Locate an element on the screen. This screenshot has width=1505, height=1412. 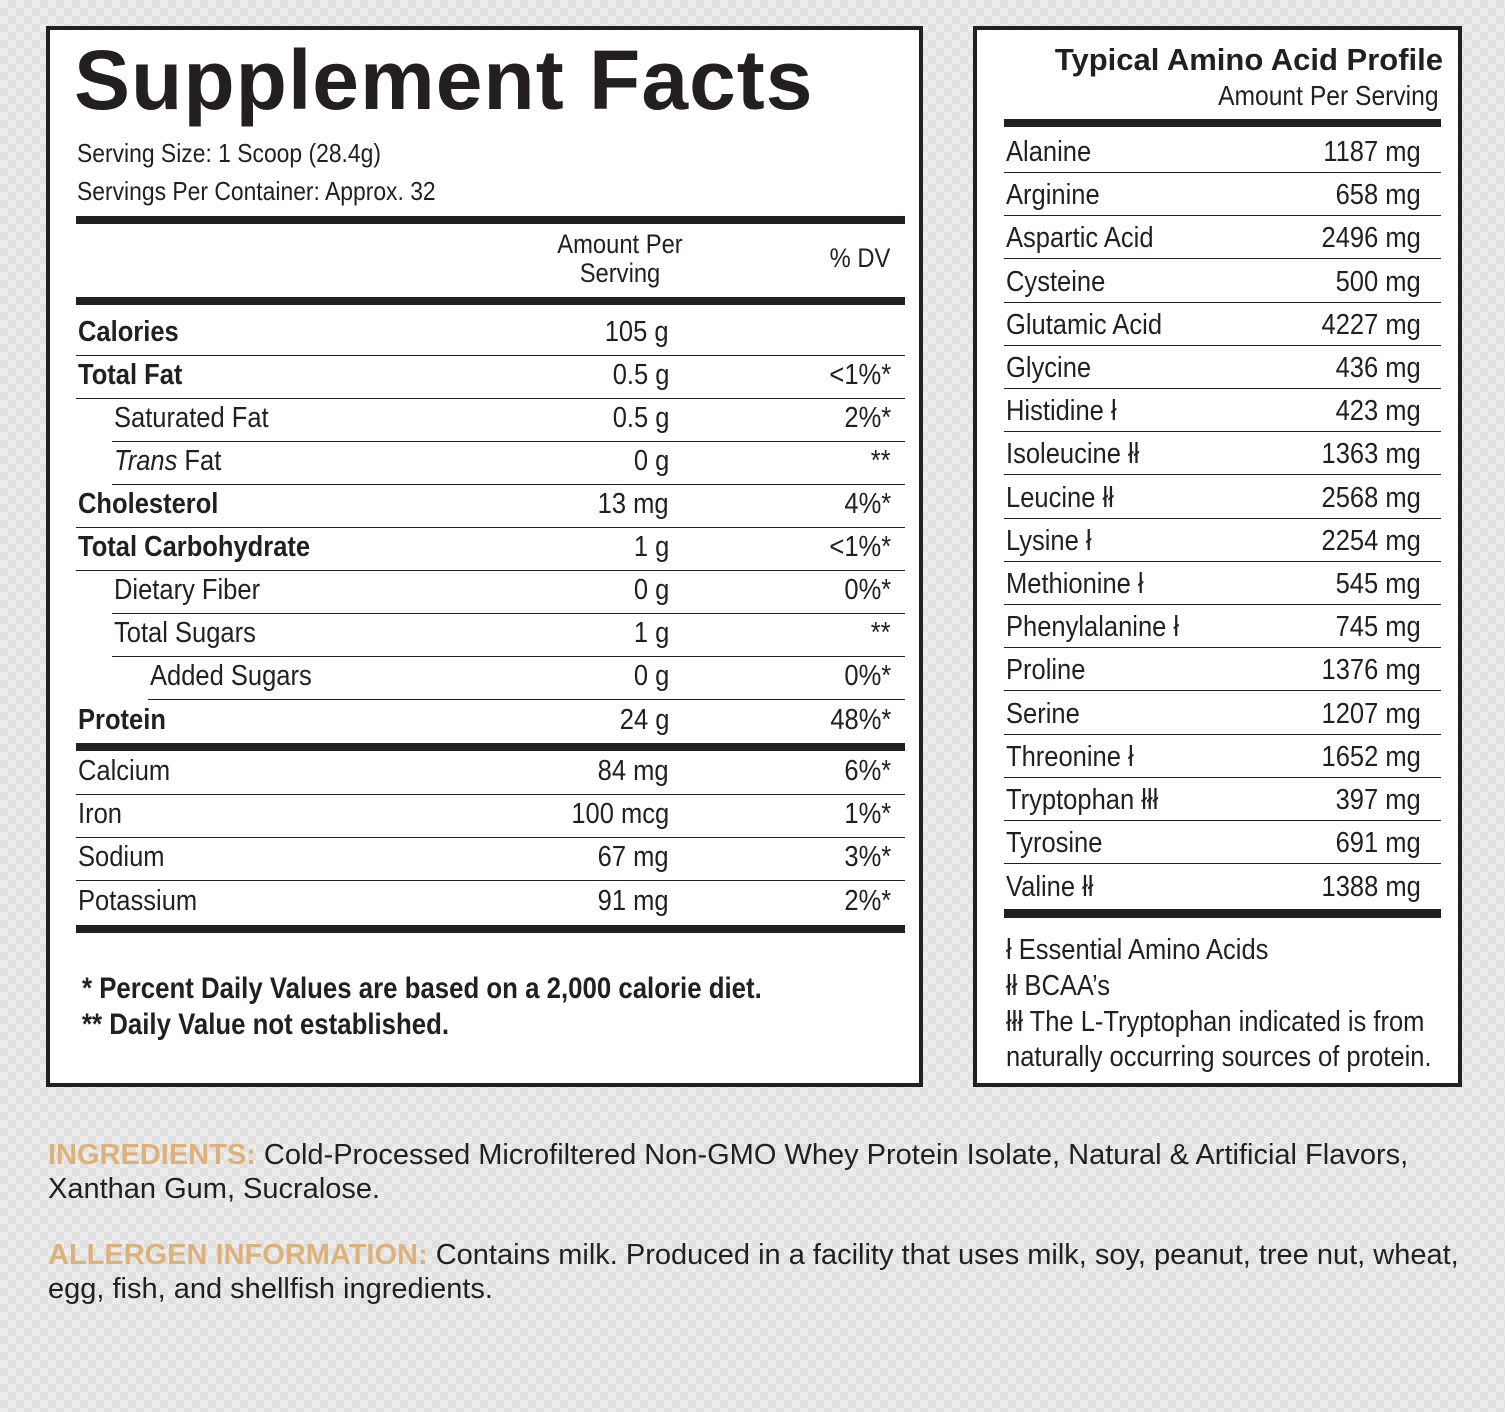
nutrient-dv: 2%* is located at coordinates (867, 901).